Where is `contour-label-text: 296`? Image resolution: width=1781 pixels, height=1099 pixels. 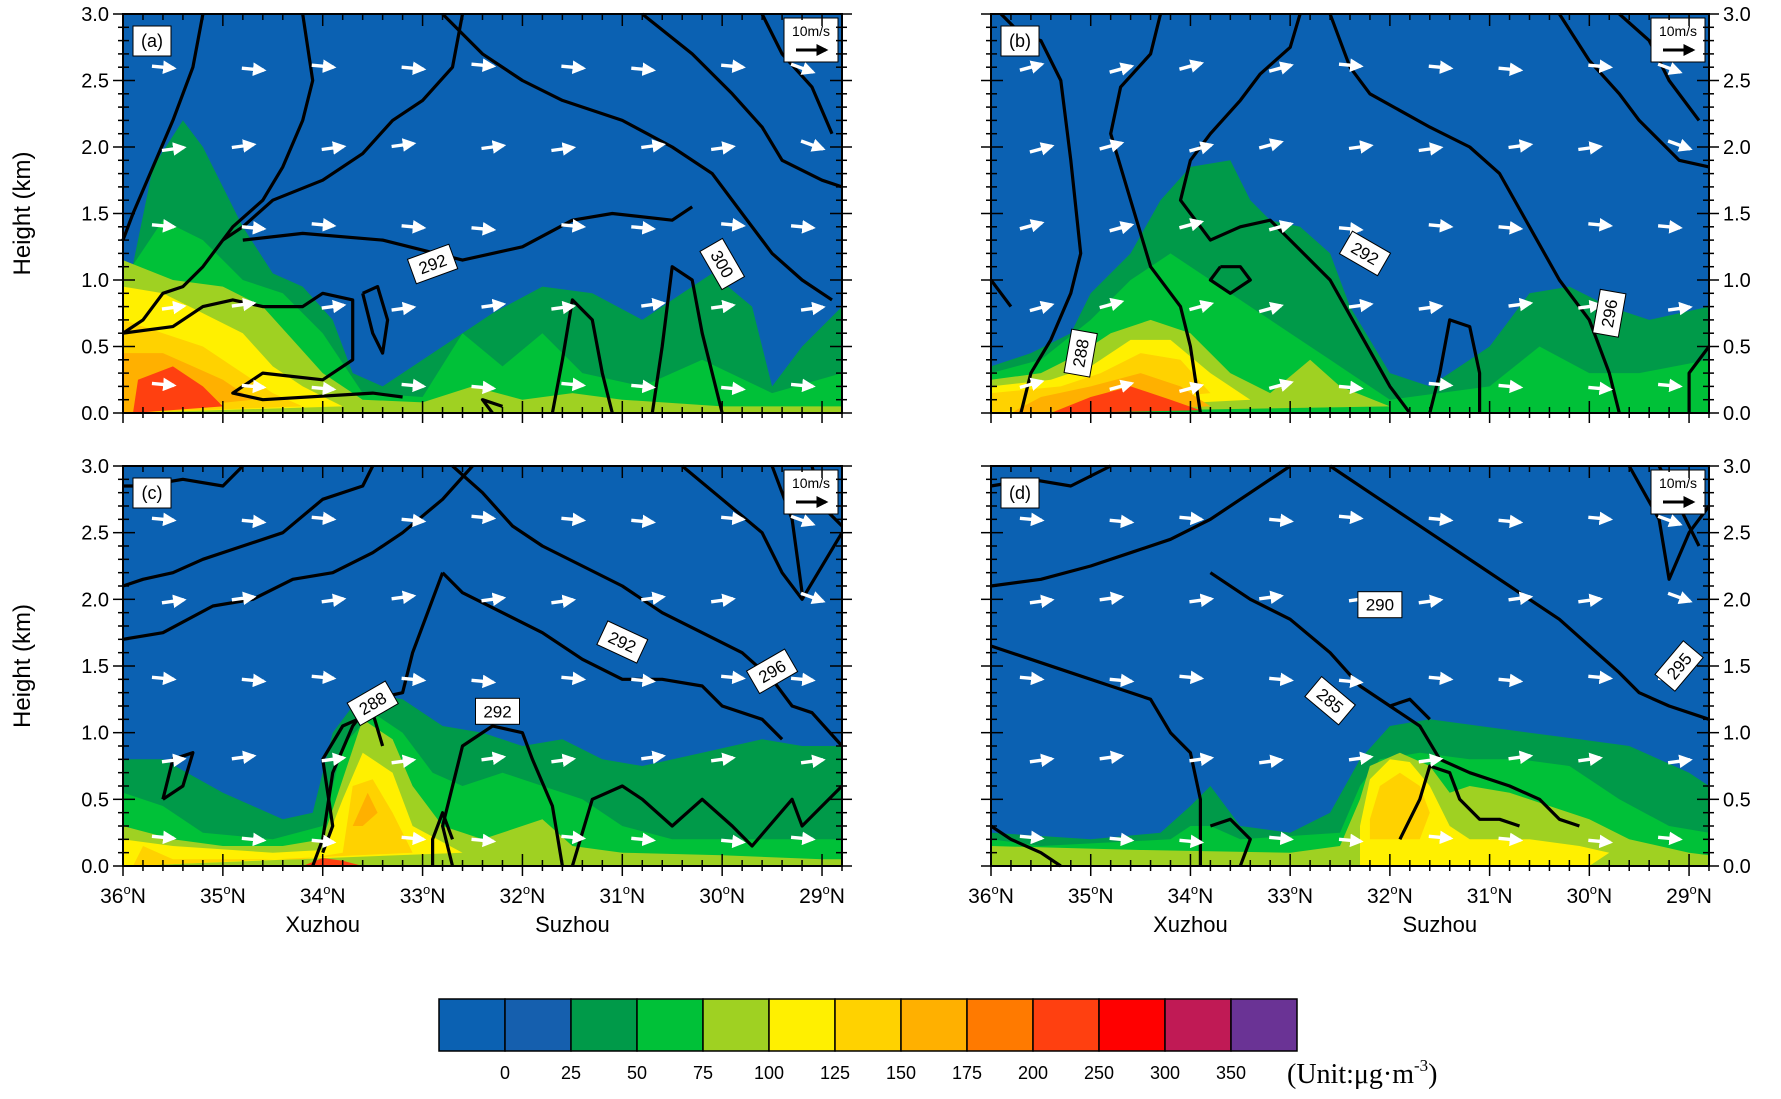 contour-label-text: 296 is located at coordinates (1610, 313).